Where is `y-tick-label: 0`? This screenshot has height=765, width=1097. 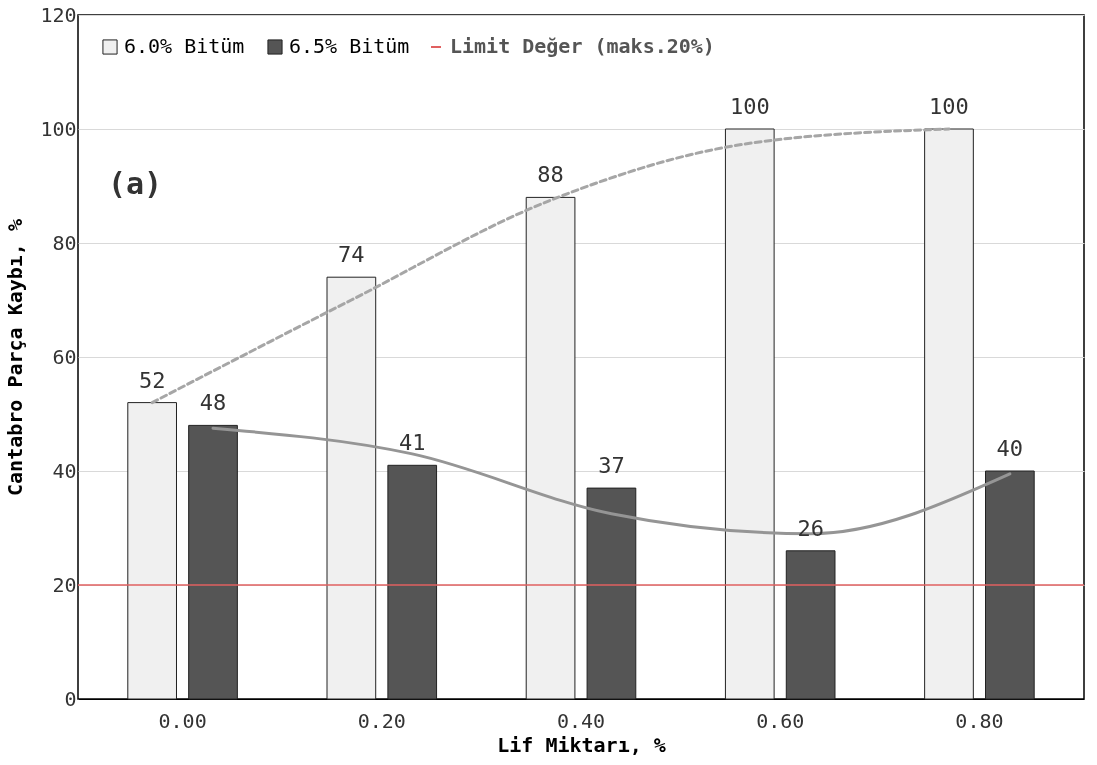
y-tick-label: 0 is located at coordinates (70, 698).